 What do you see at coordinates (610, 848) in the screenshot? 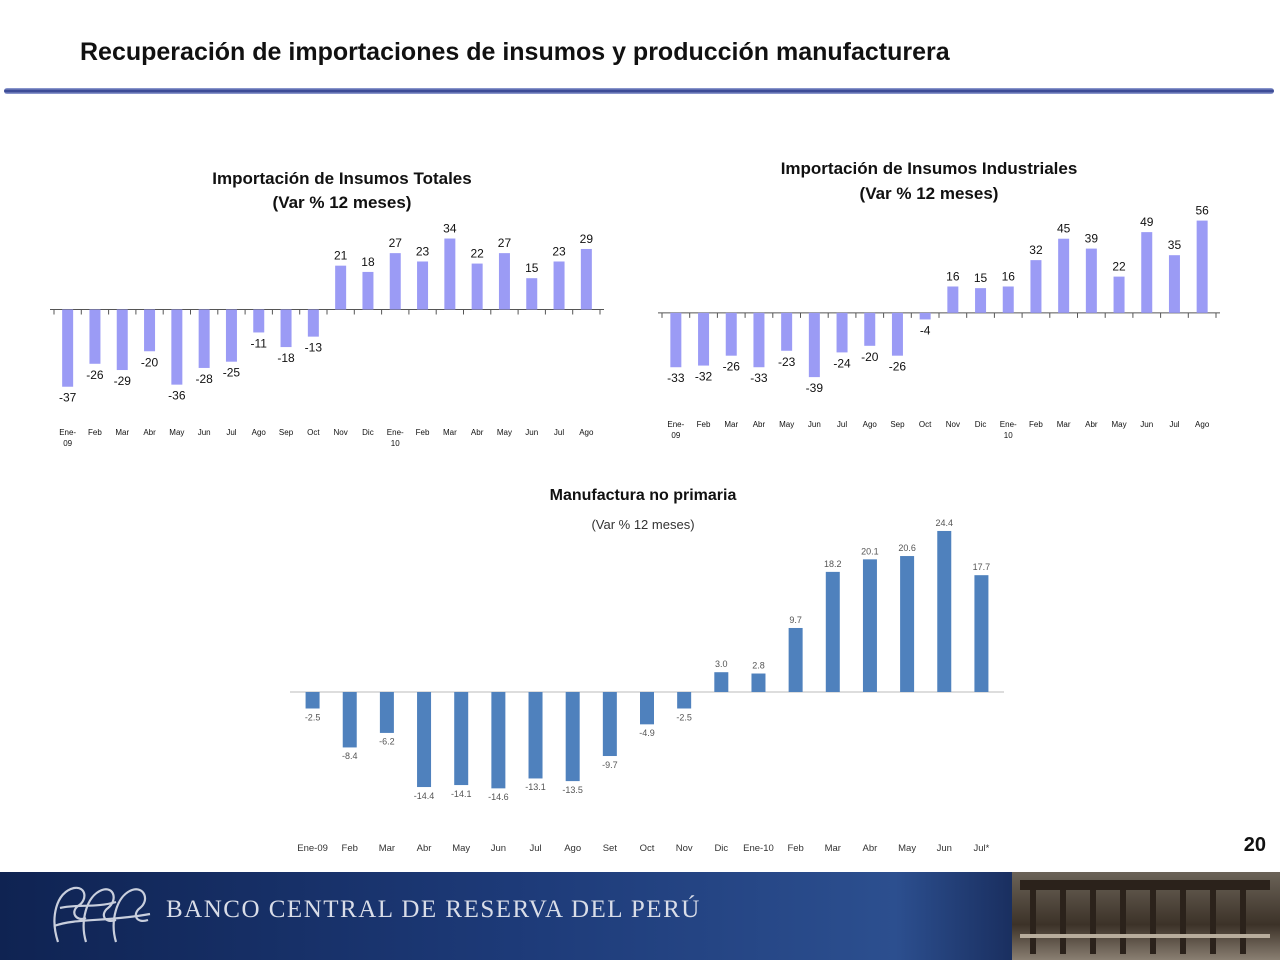
I see `category-label: Set` at bounding box center [610, 848].